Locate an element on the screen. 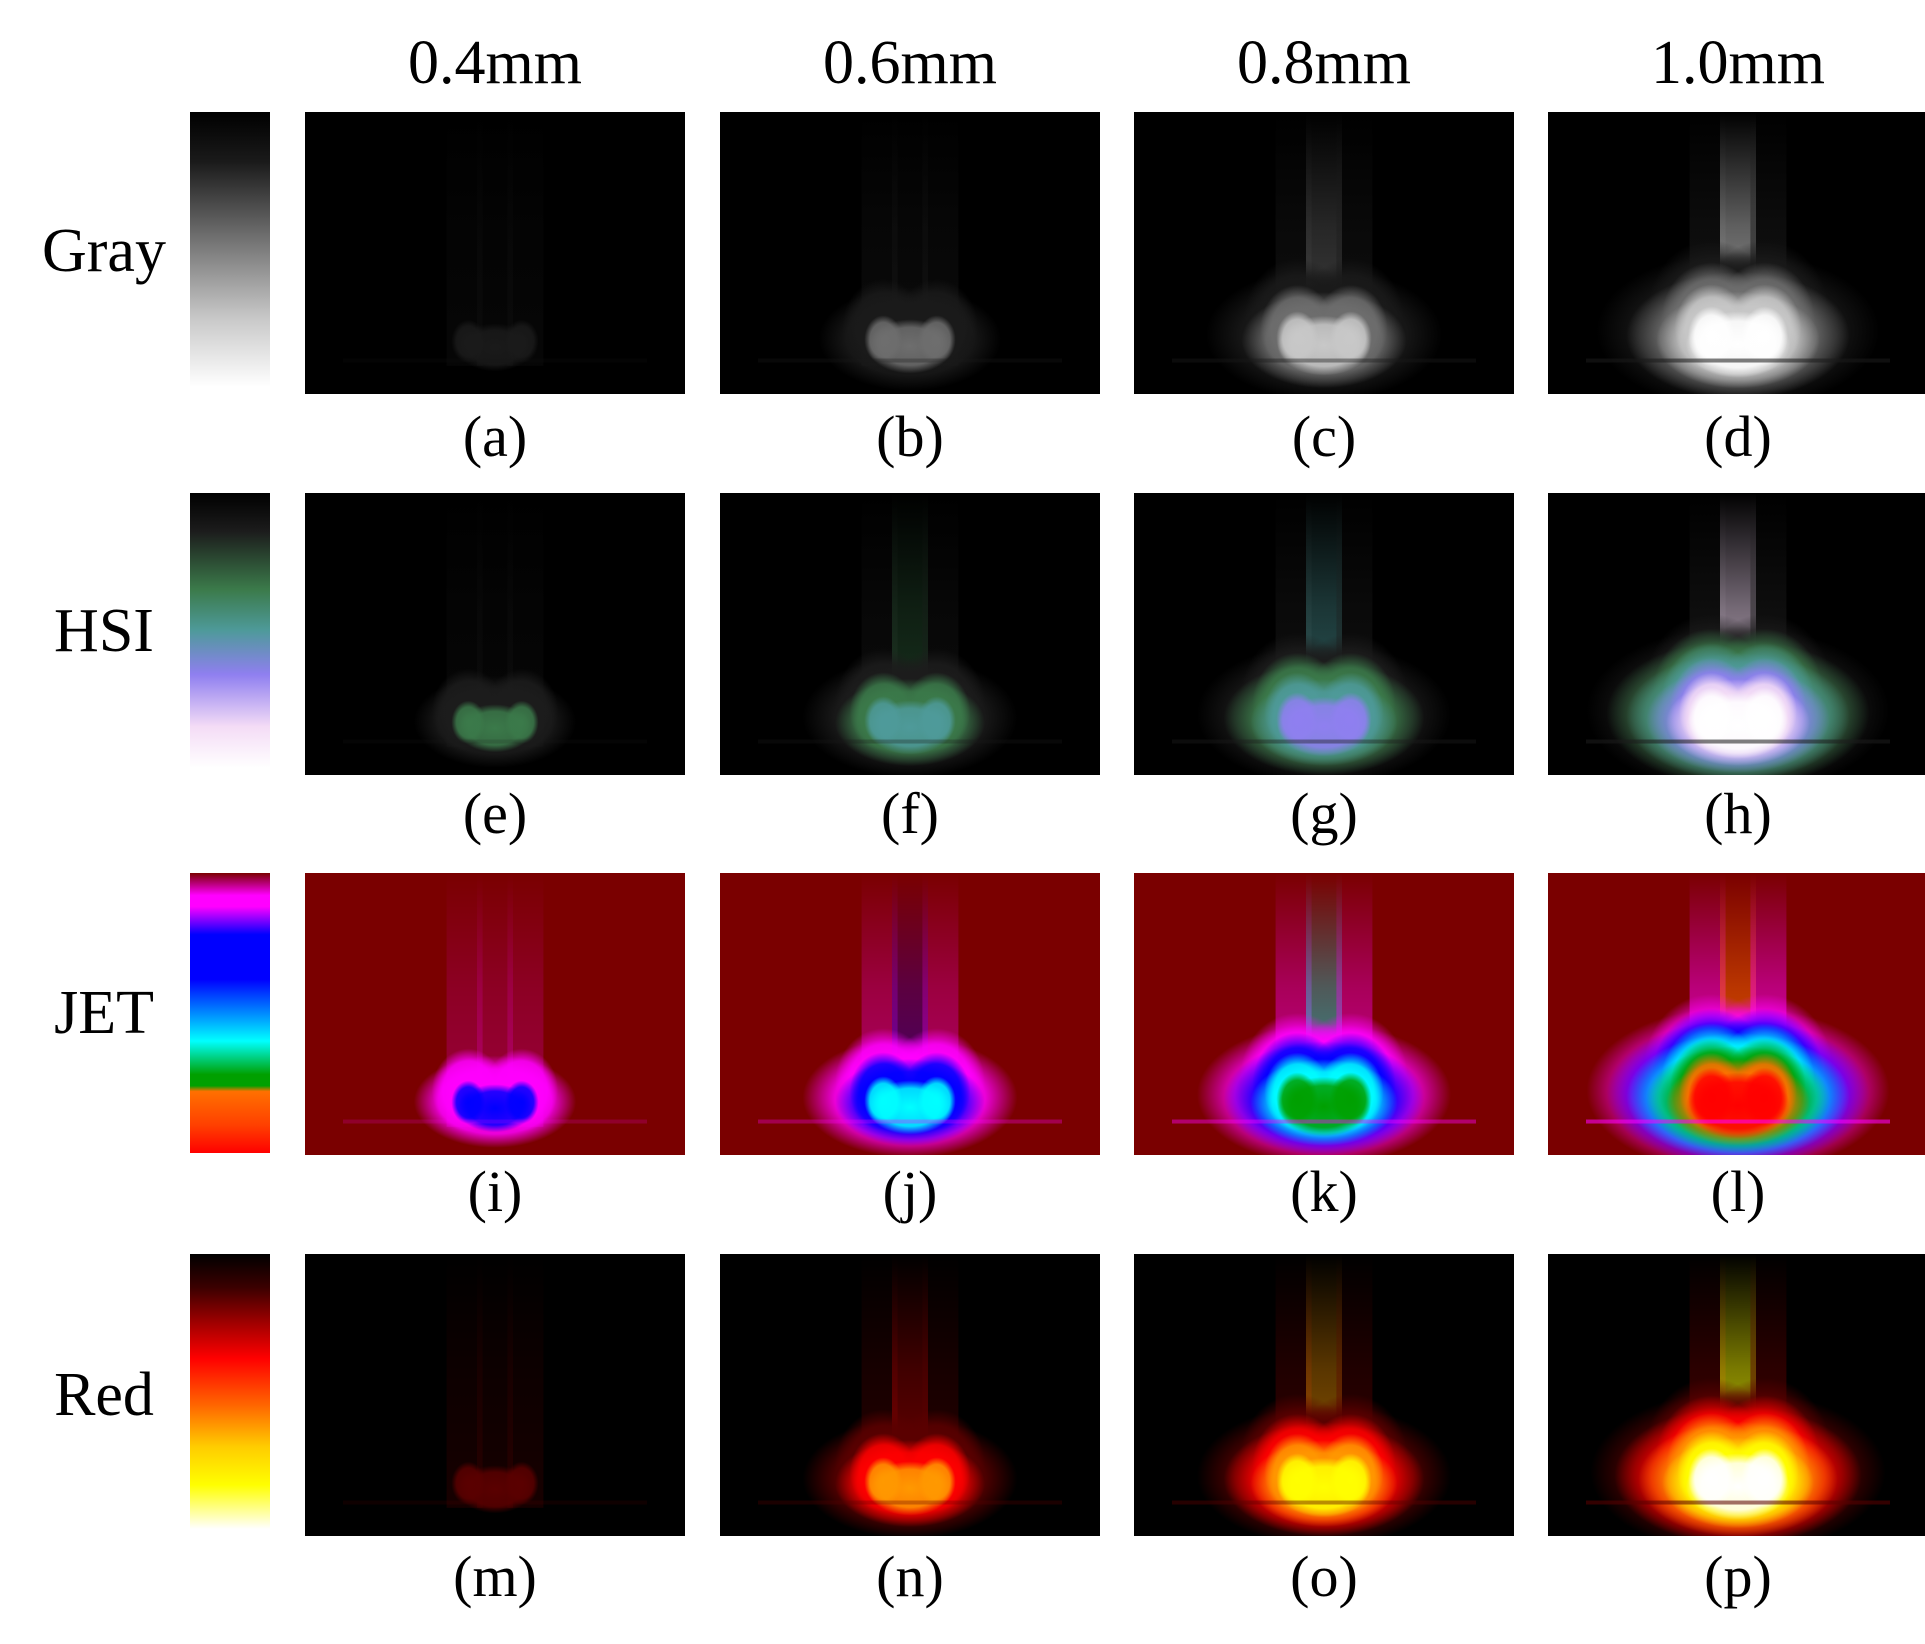 The height and width of the screenshot is (1644, 1925). panel-b is located at coordinates (910, 253).